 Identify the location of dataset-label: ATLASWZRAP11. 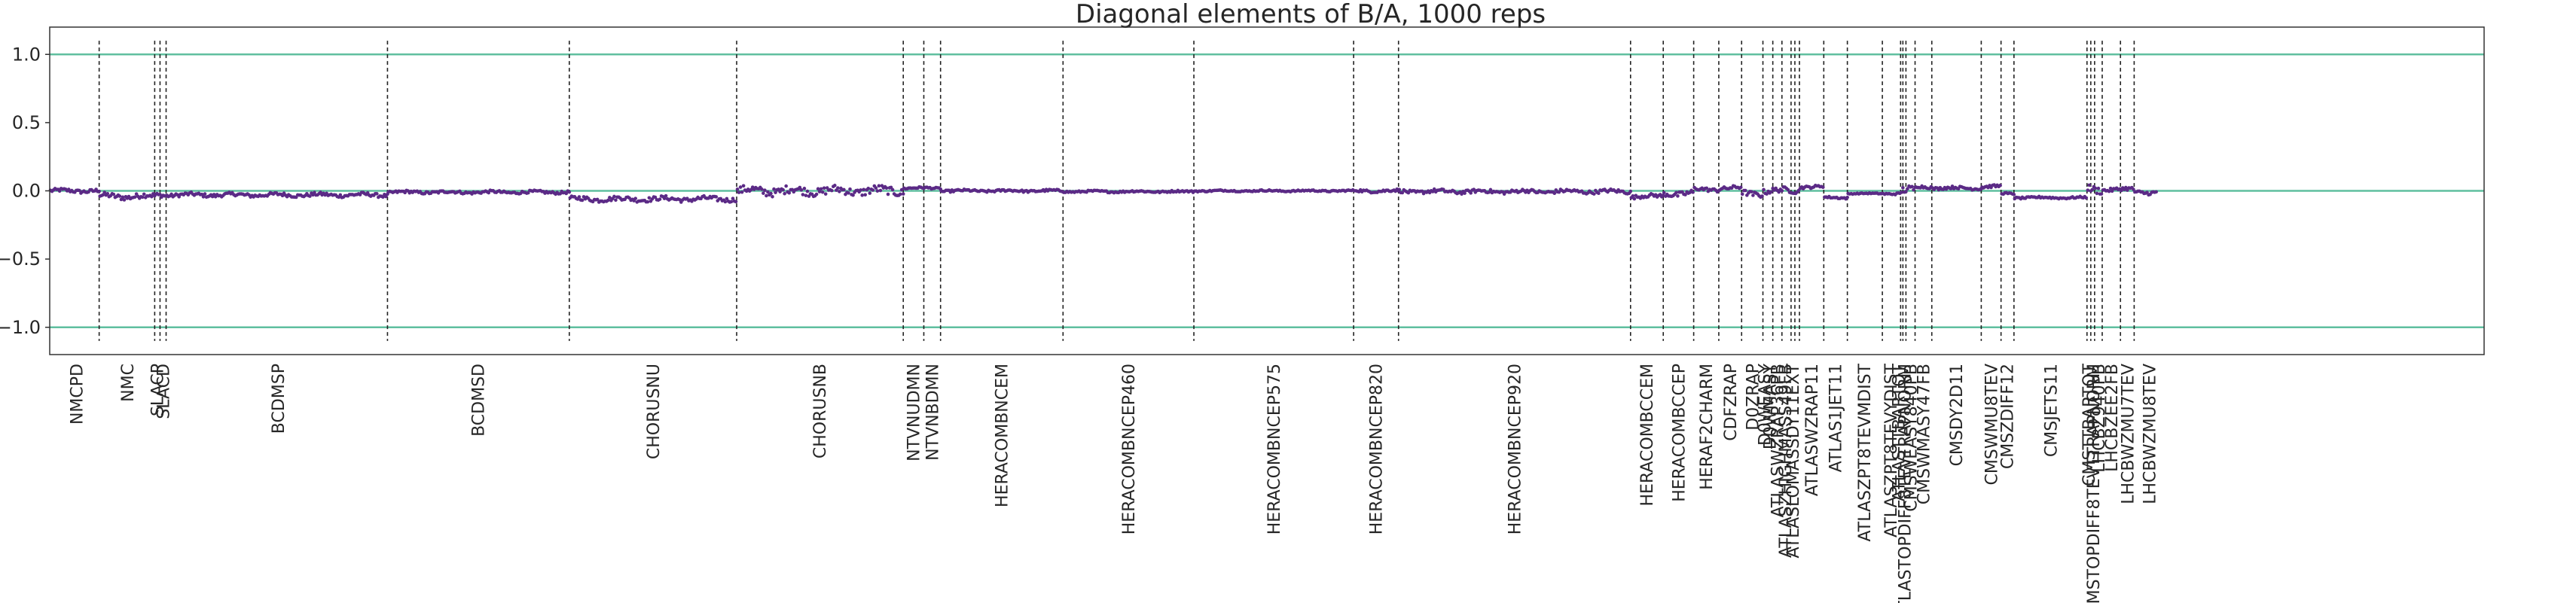
(1813, 430).